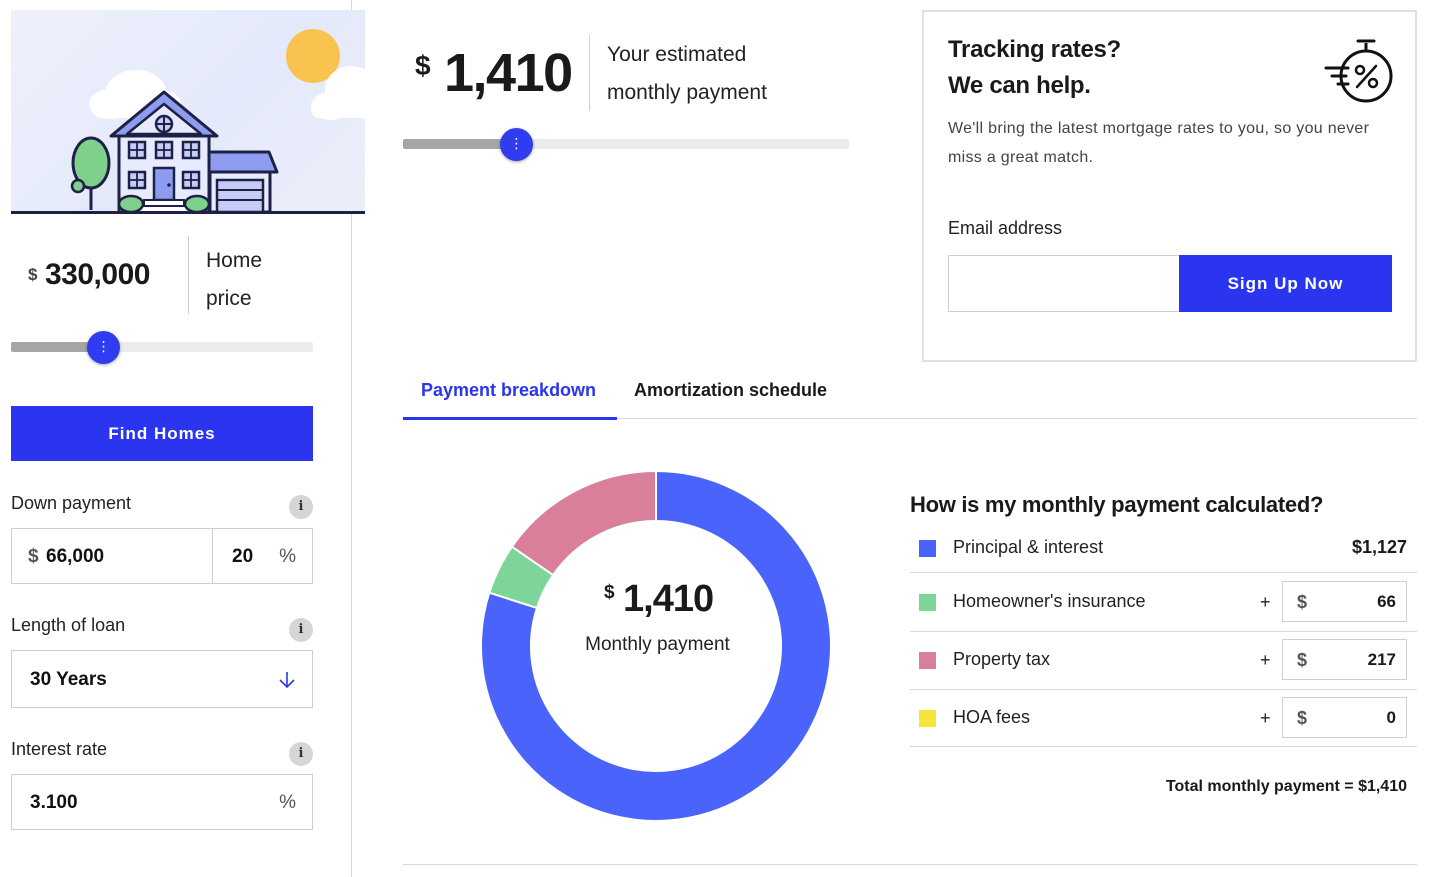 The height and width of the screenshot is (877, 1429). What do you see at coordinates (1285, 283) in the screenshot?
I see `sign-up-button: Sign Up Now` at bounding box center [1285, 283].